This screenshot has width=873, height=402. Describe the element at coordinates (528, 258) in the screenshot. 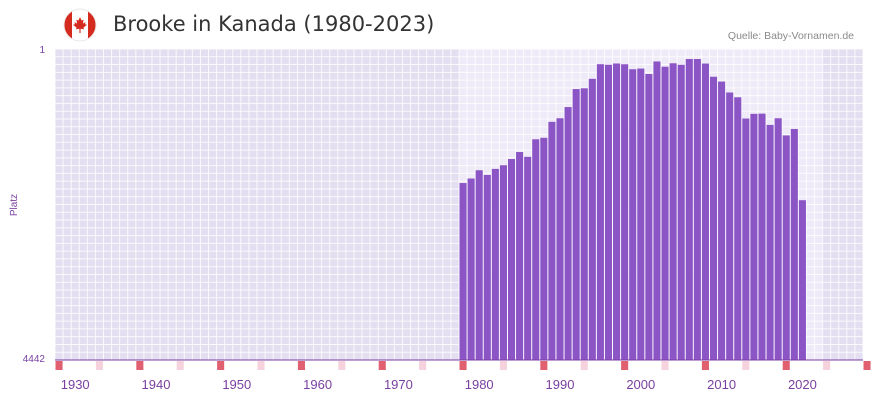

I see `bar-1986` at that location.